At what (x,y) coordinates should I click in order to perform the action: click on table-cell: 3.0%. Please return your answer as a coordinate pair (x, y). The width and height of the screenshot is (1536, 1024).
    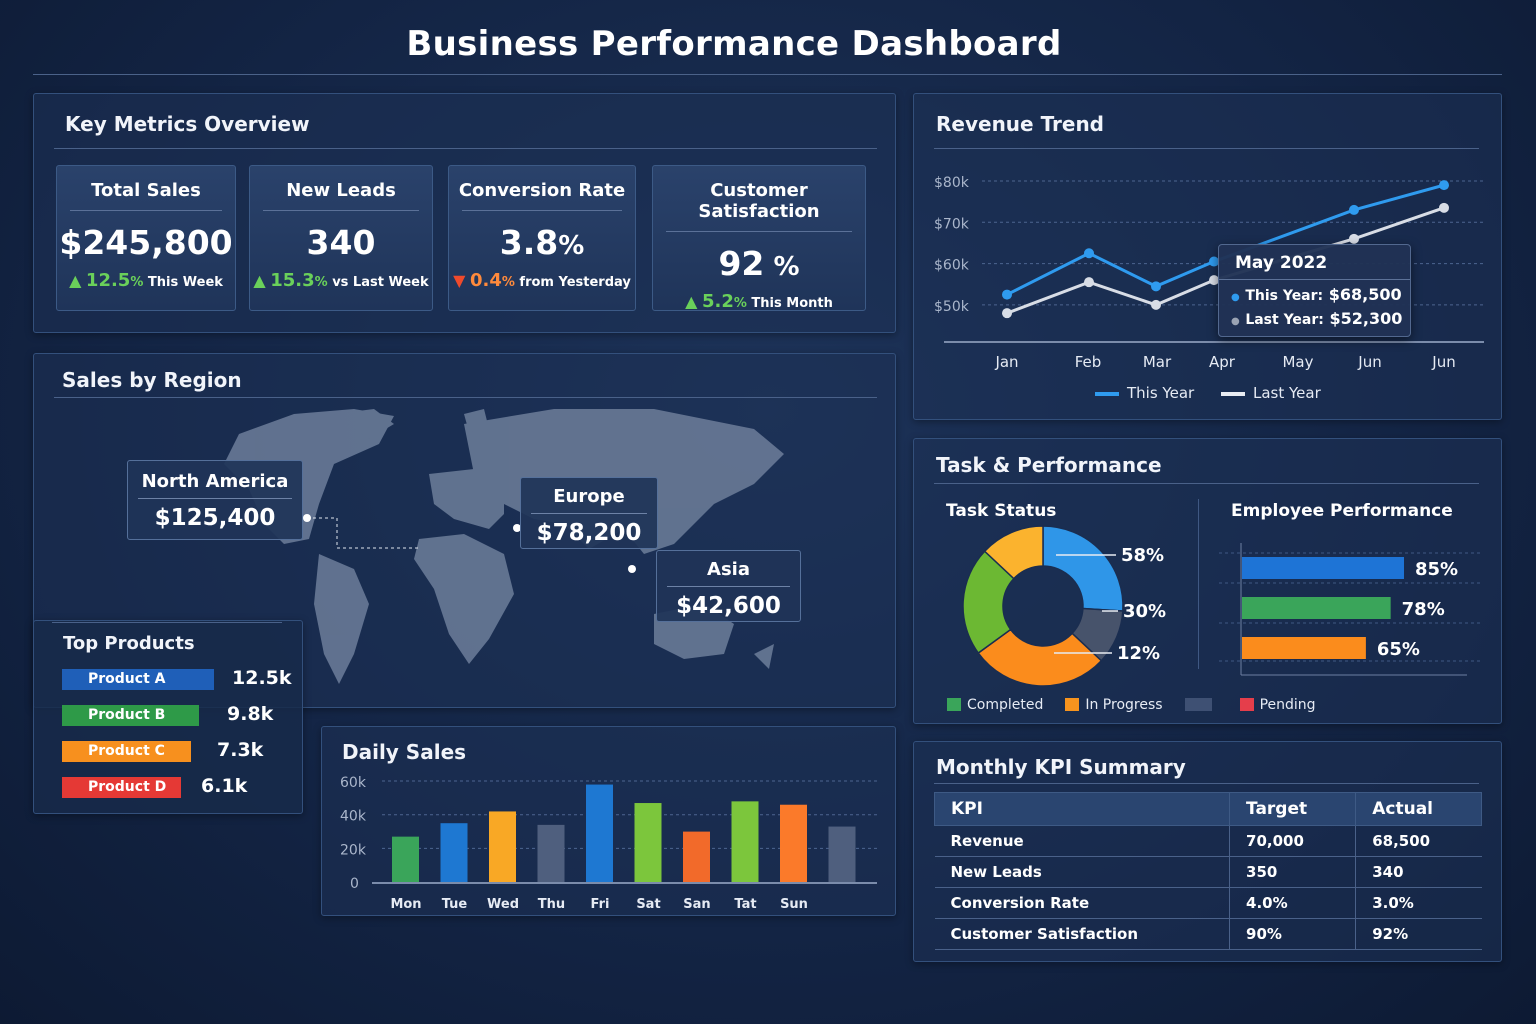
    Looking at the image, I should click on (1418, 903).